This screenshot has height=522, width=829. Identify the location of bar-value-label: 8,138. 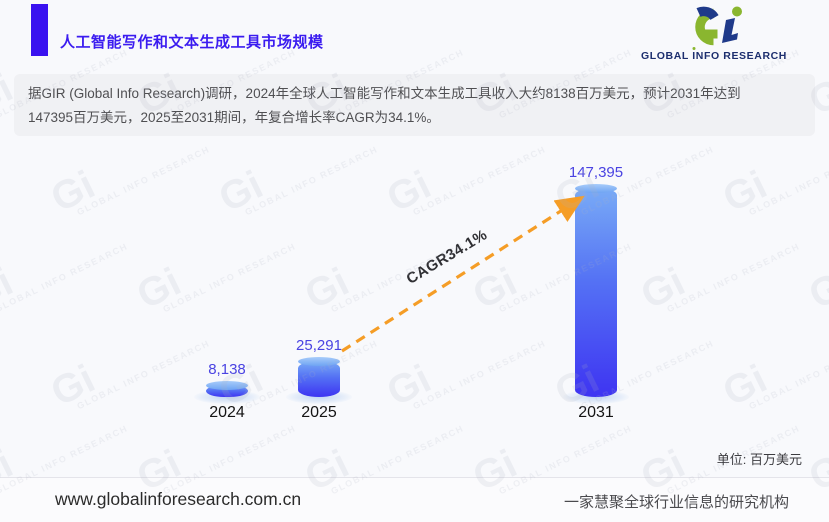
(227, 370).